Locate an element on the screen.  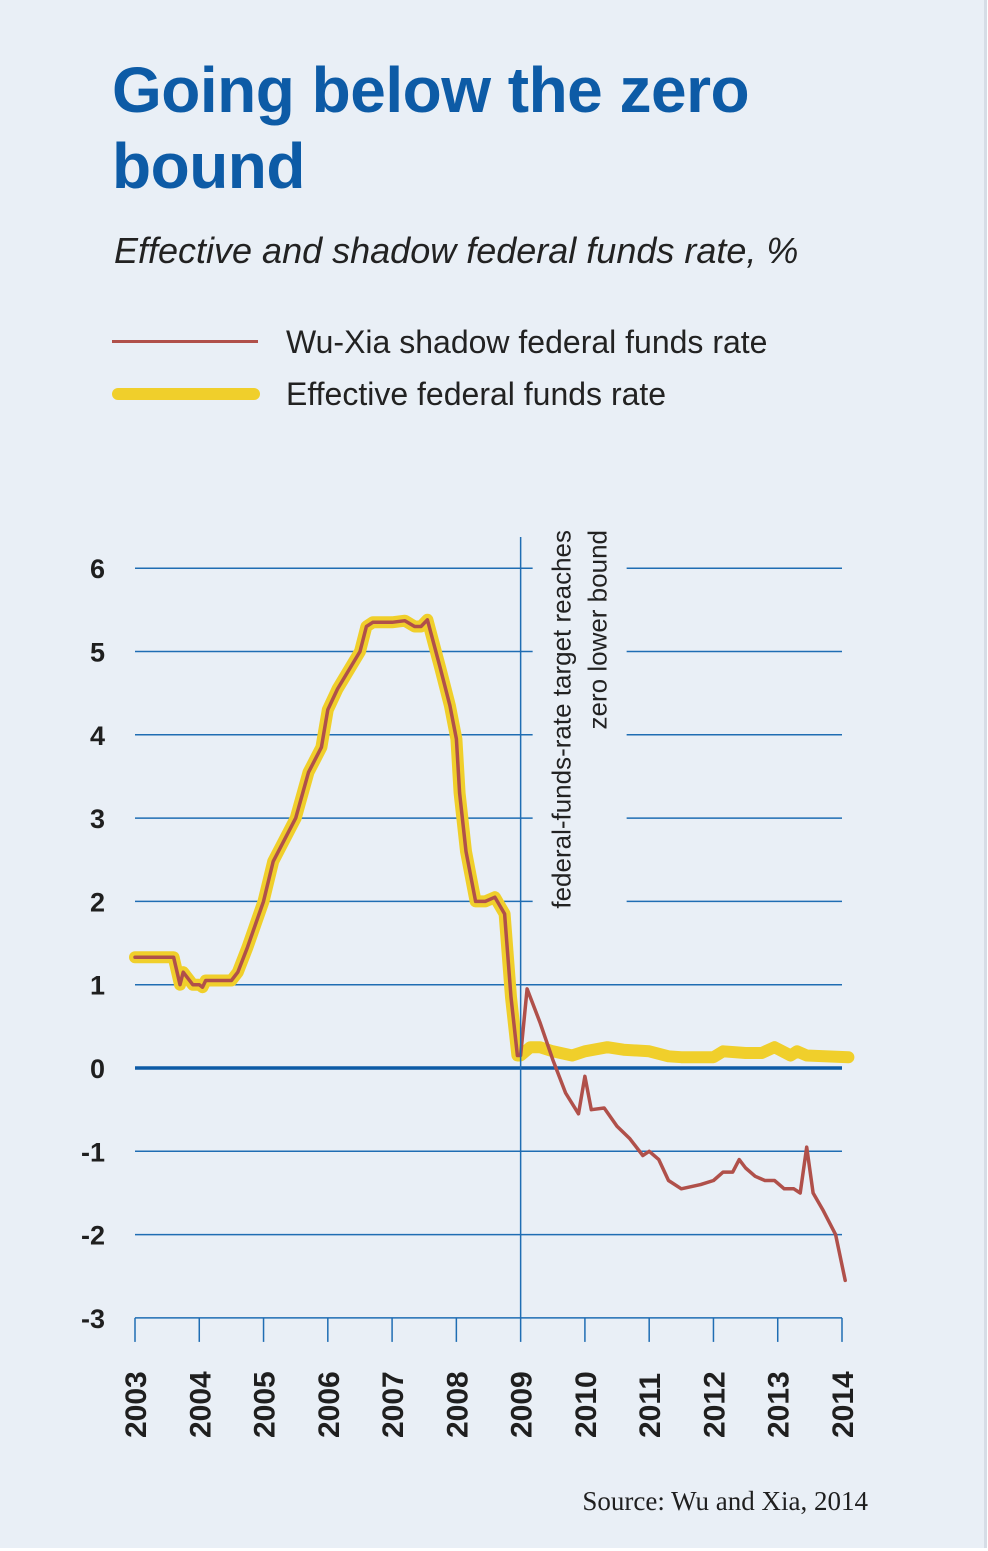
y-tick-label: -2 is located at coordinates (93, 1236).